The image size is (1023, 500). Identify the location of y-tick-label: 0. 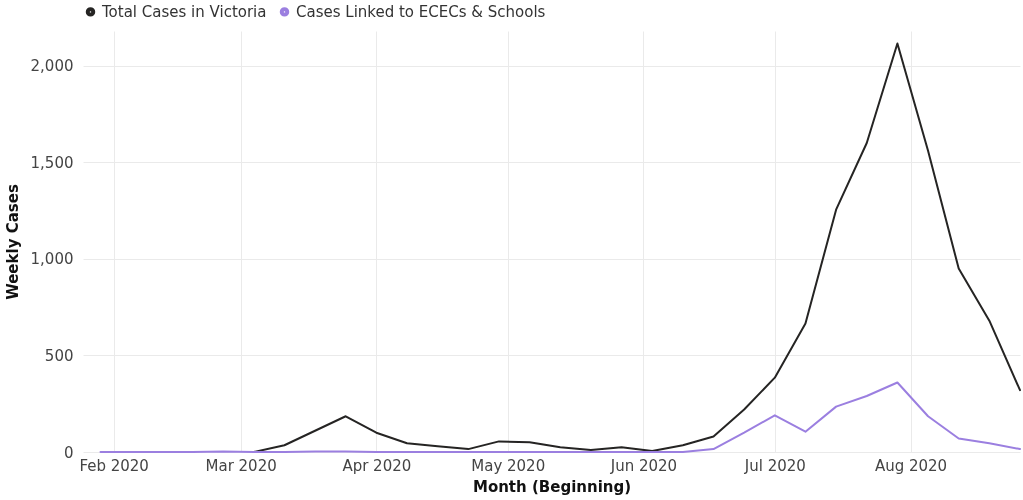
(68, 452).